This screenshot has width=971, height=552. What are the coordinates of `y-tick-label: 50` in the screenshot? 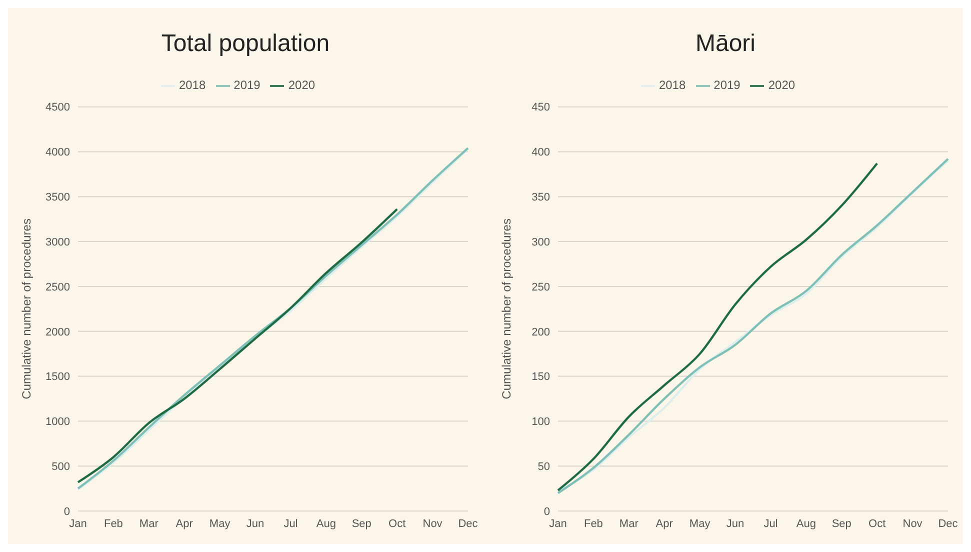 It's located at (544, 466).